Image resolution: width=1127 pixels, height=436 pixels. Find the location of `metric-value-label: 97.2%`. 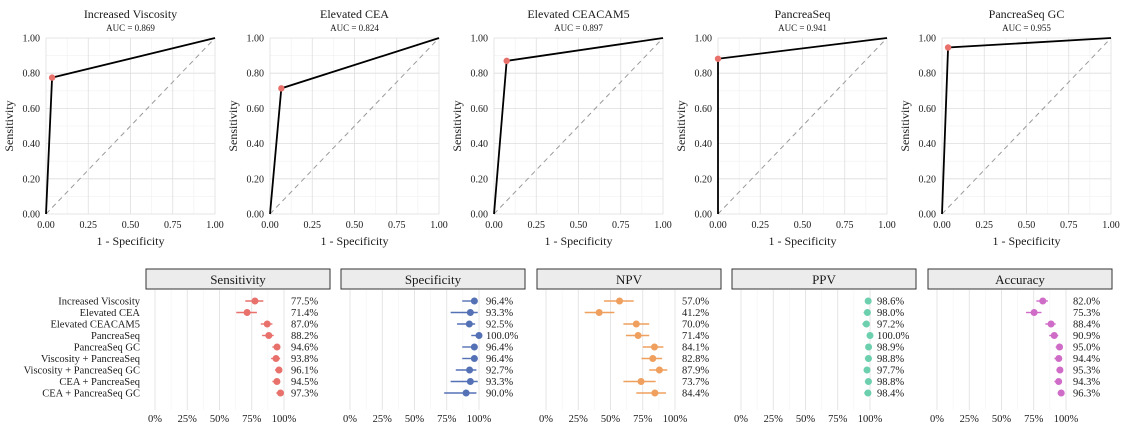

metric-value-label: 97.2% is located at coordinates (890, 325).